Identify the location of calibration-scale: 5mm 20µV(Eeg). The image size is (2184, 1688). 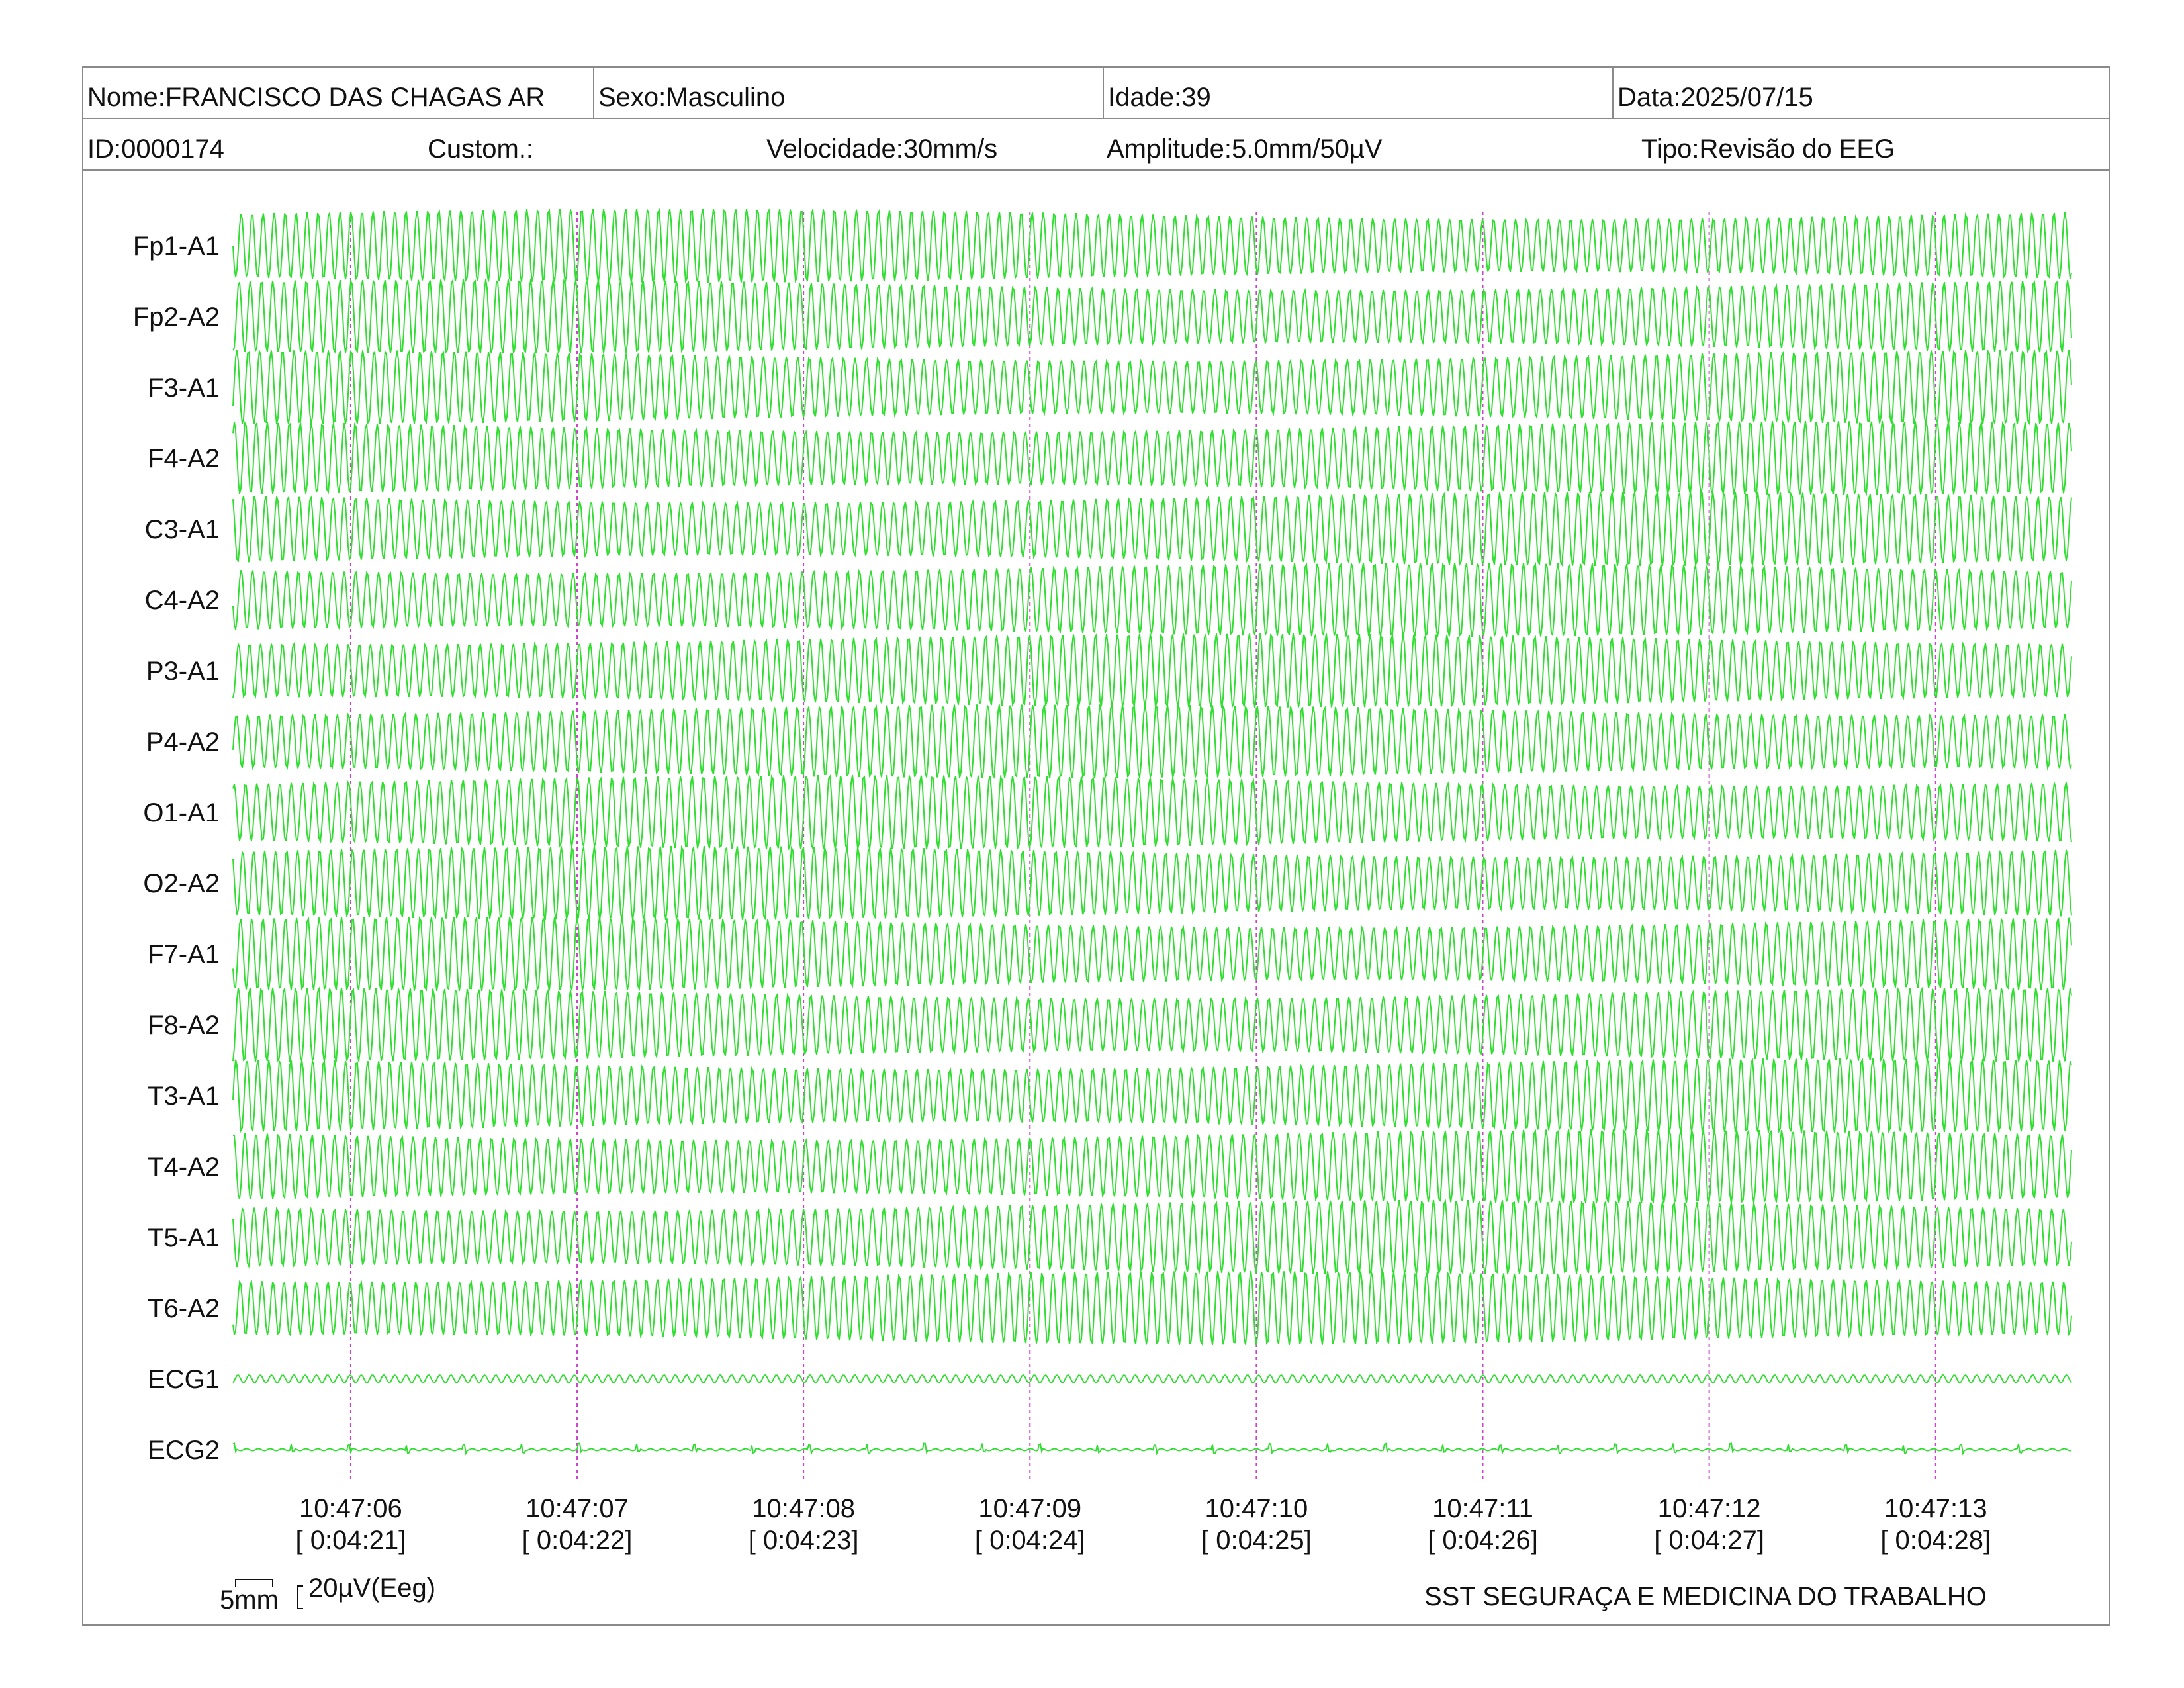
(327, 1594).